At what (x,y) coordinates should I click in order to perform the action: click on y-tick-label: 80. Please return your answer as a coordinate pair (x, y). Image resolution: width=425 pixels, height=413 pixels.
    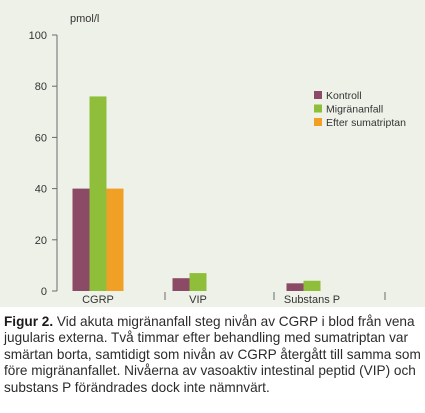
    Looking at the image, I should click on (41, 87).